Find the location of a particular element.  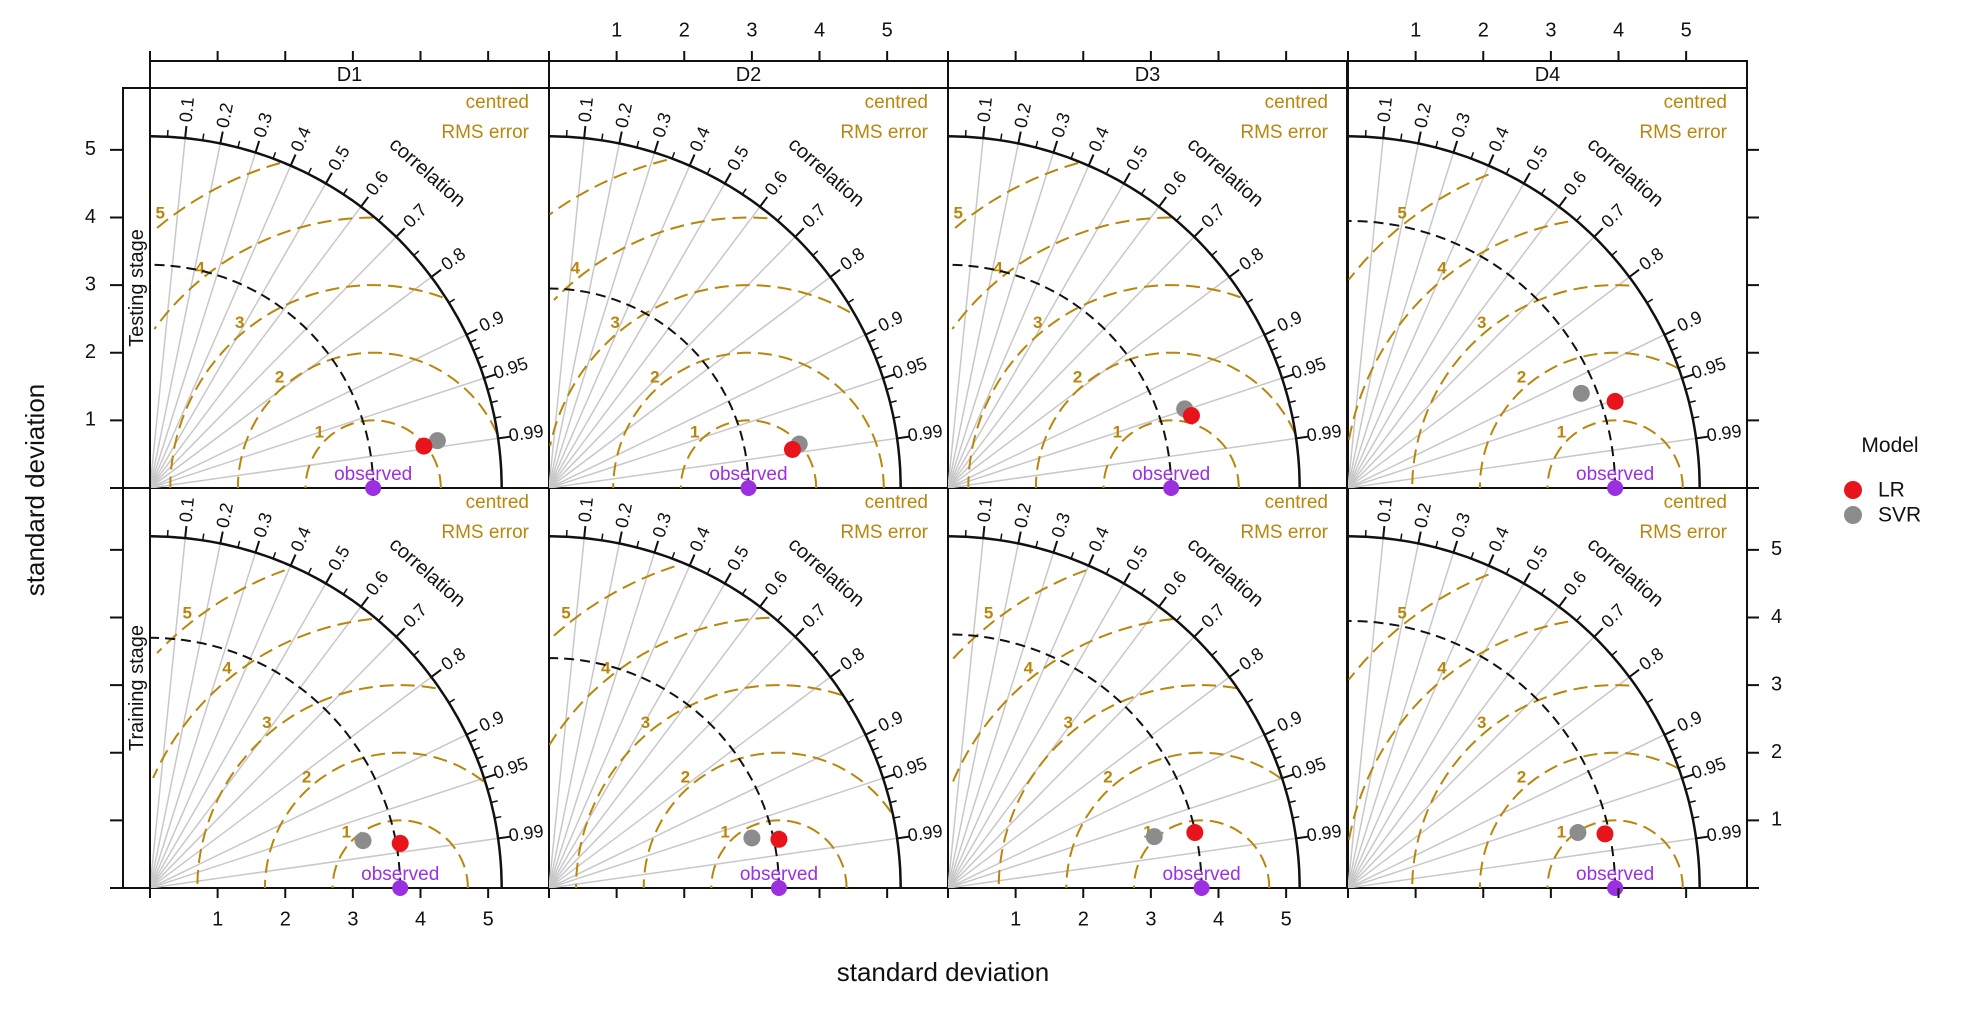

x-tick-label: 1 is located at coordinates (217, 919).